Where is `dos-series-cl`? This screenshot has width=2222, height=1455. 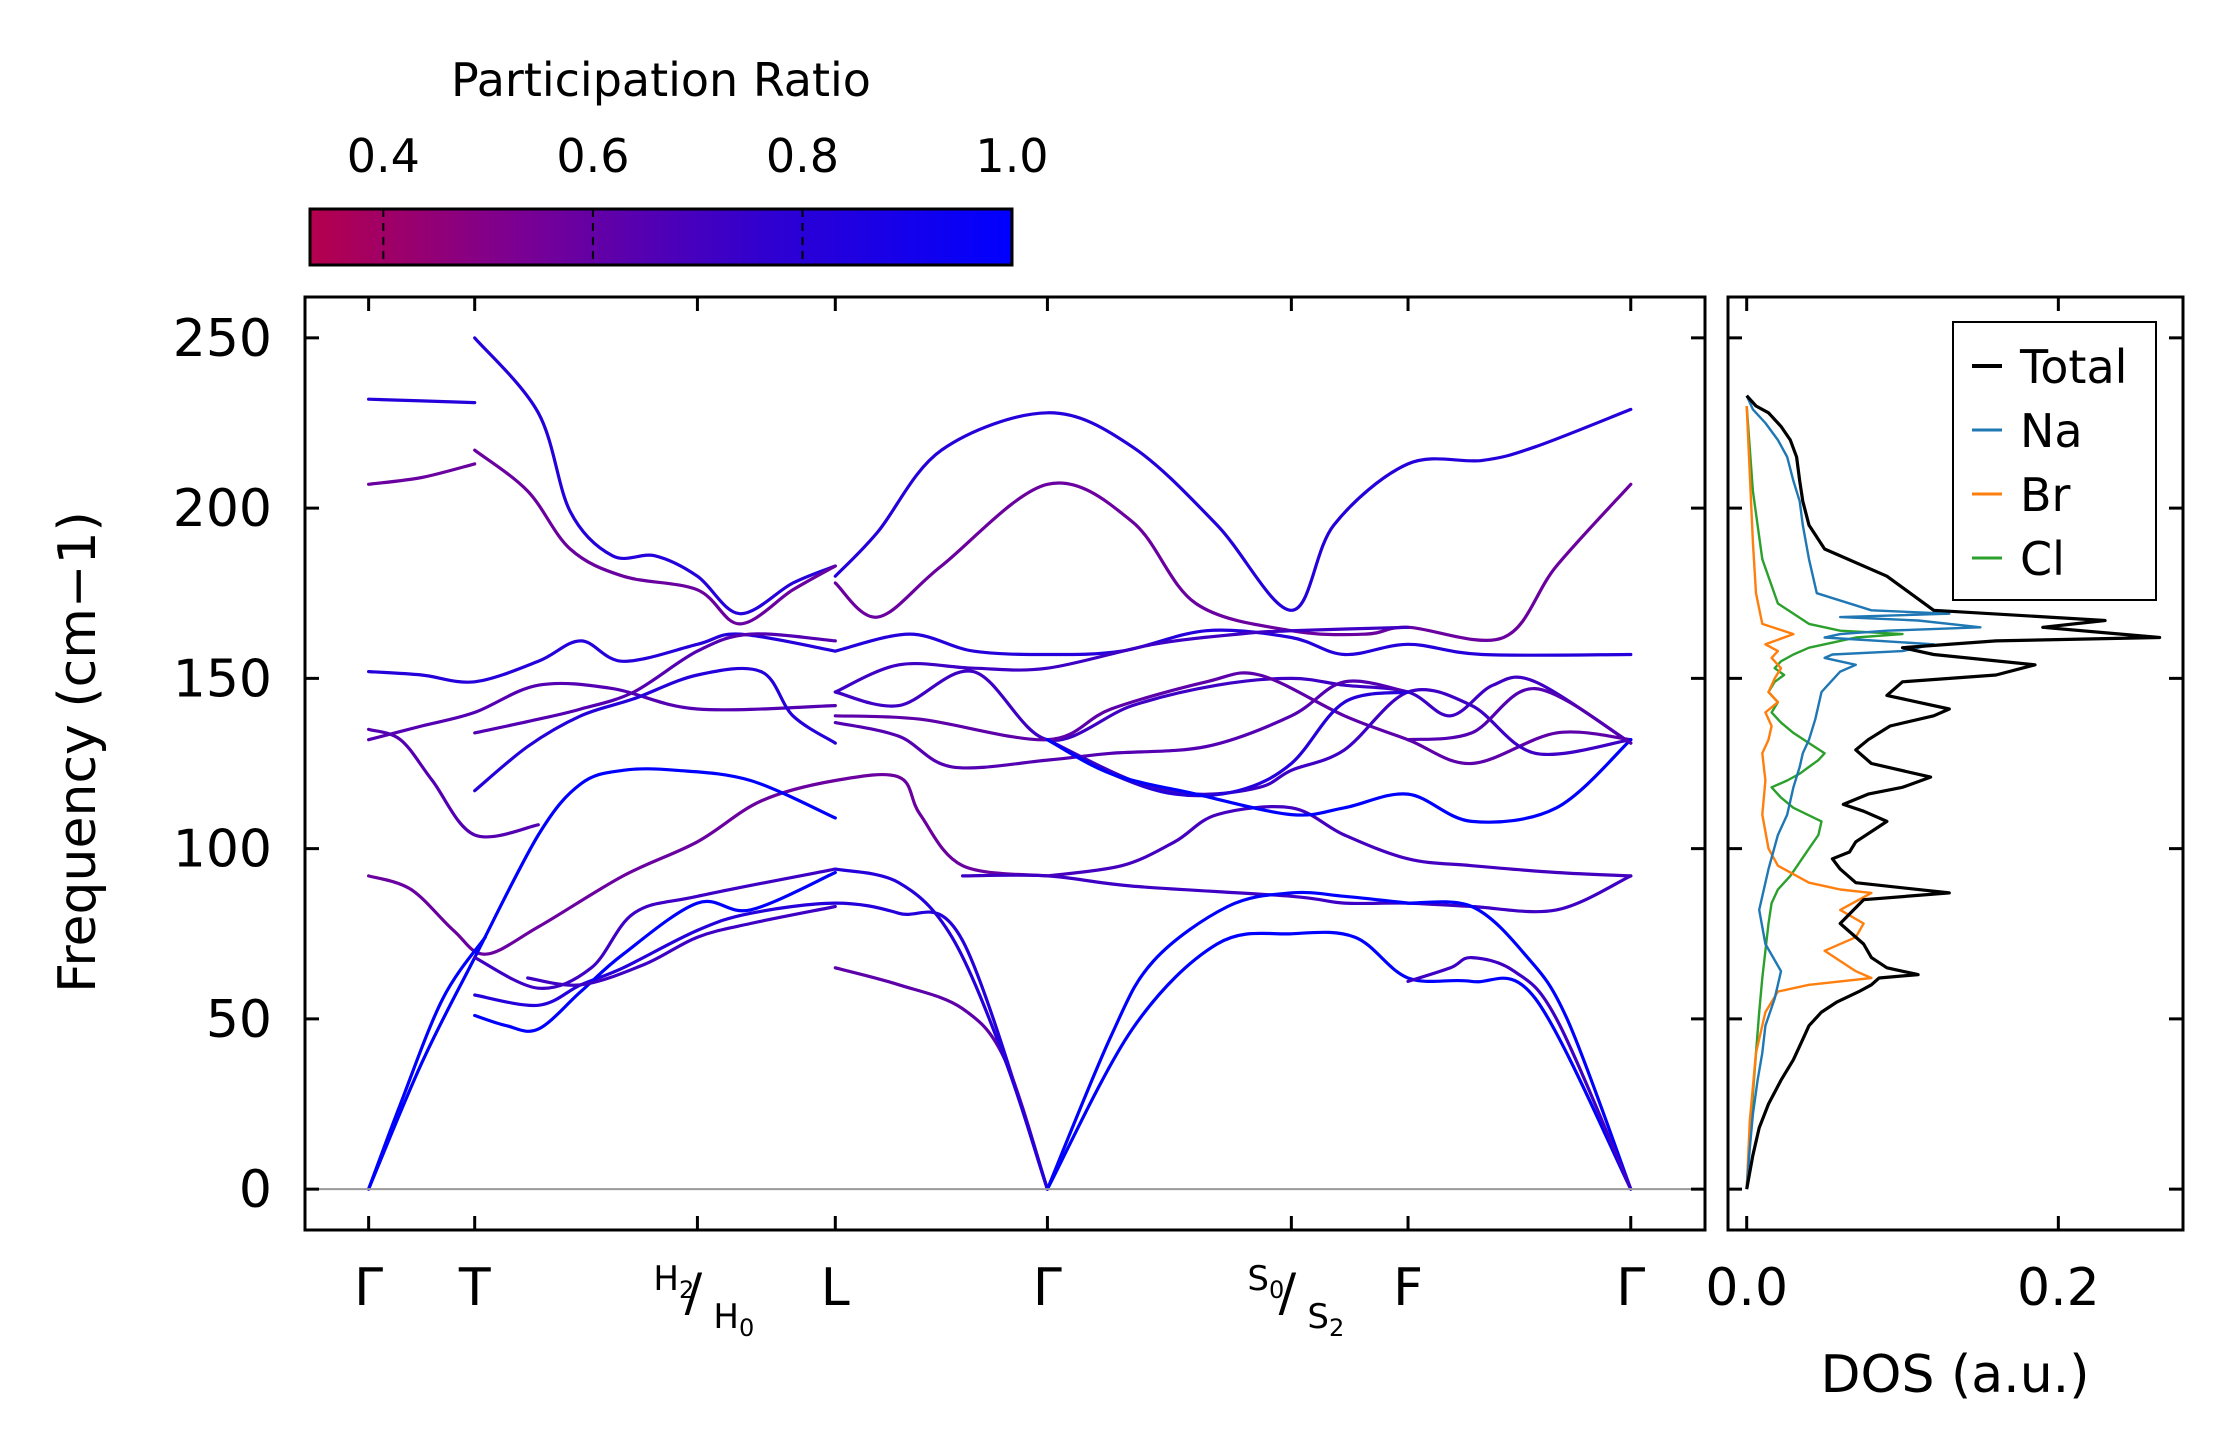 dos-series-cl is located at coordinates (1824, 797).